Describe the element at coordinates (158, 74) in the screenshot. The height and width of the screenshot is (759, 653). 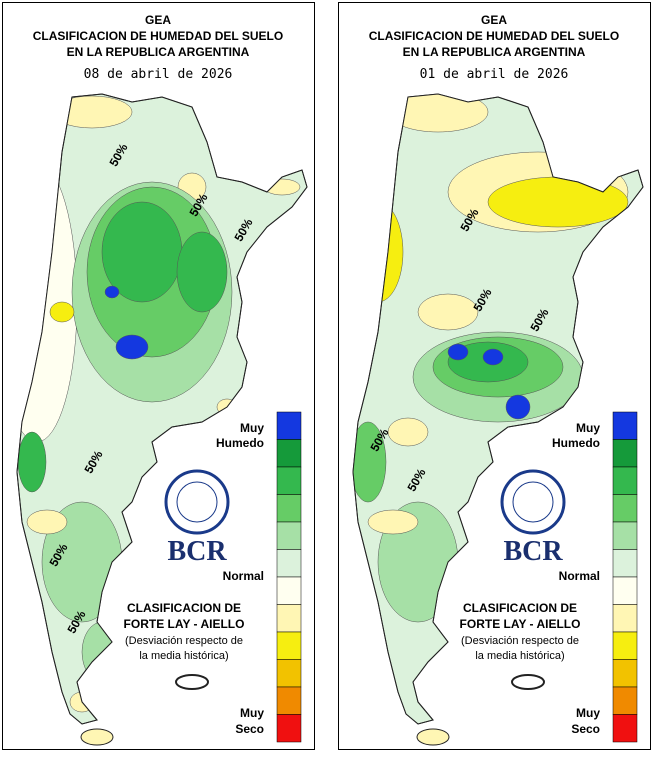
I see `date: 08 de abril de 2026` at that location.